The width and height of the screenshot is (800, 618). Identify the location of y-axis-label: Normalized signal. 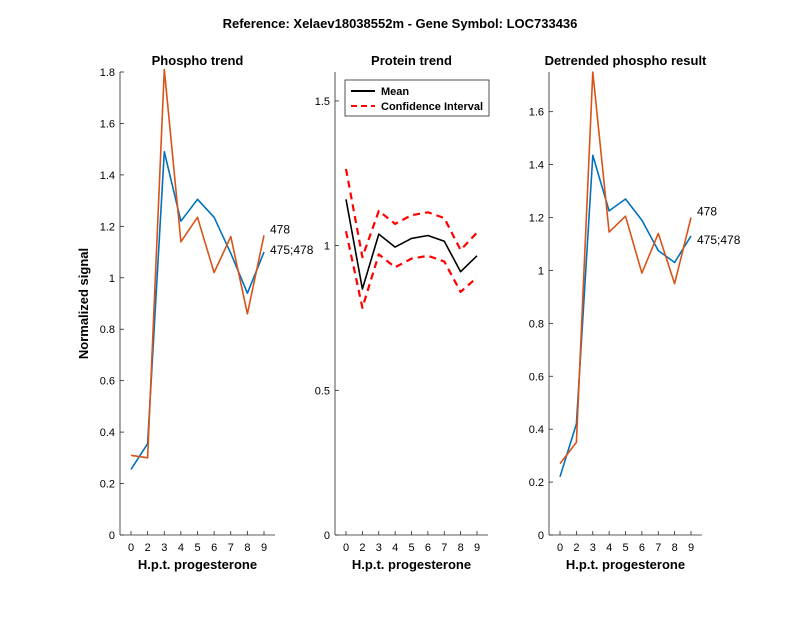
(83, 303).